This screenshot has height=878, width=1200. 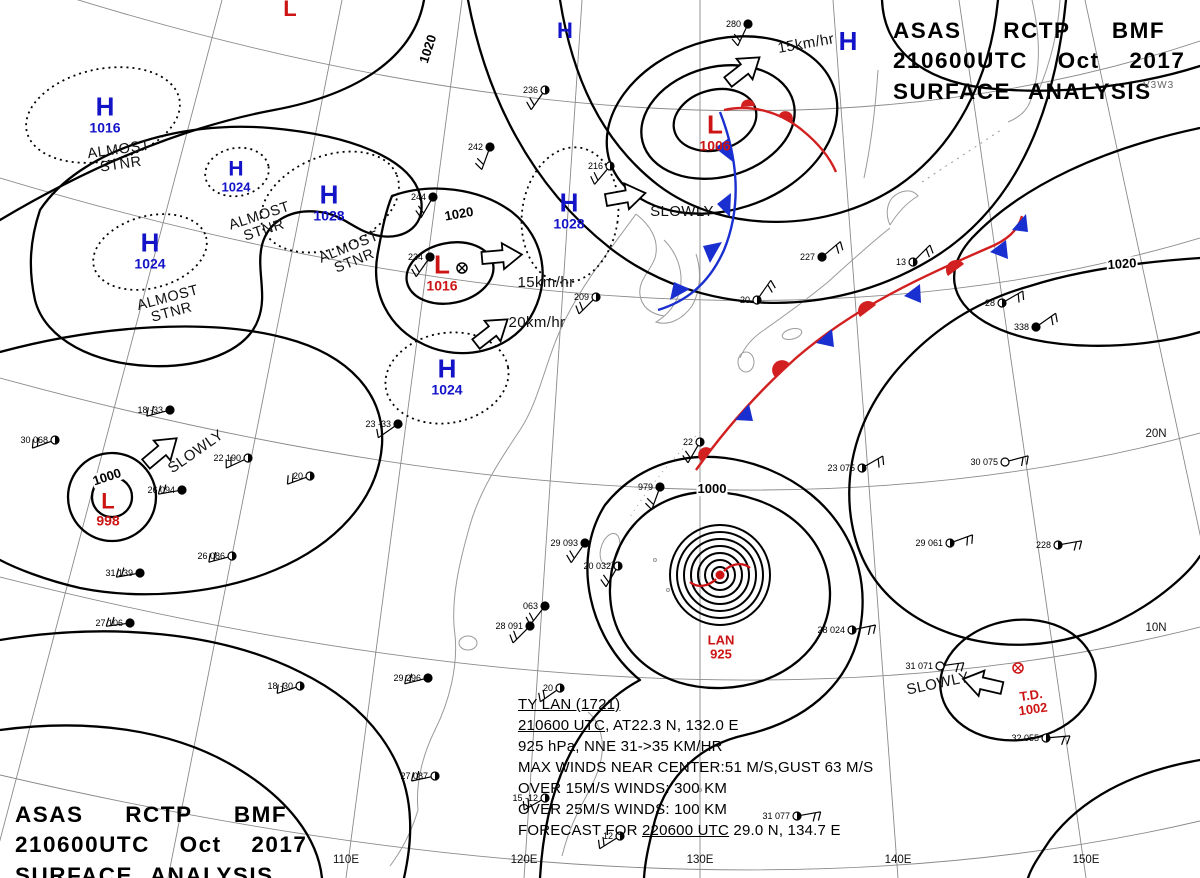 What do you see at coordinates (530, 606) in the screenshot?
I see `station-value: 063` at bounding box center [530, 606].